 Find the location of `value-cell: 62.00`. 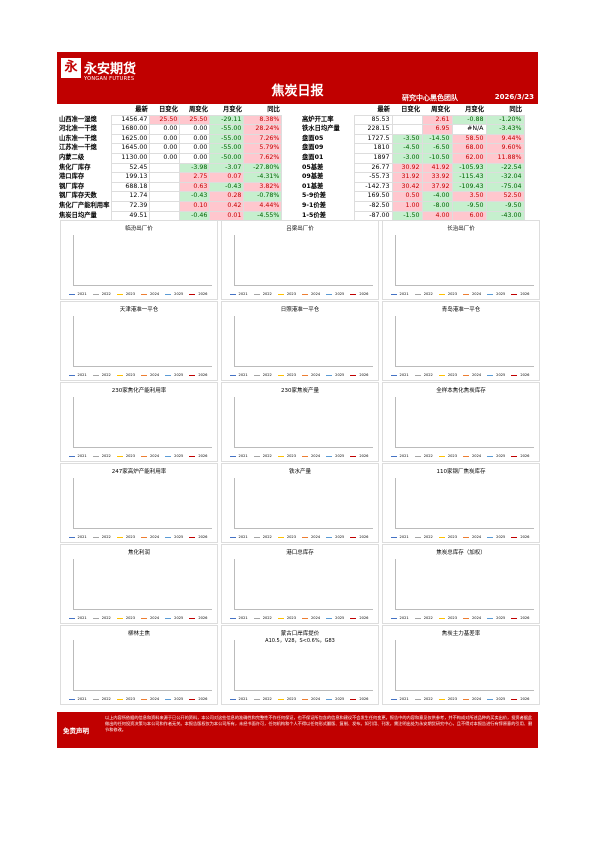

value-cell: 62.00 is located at coordinates (469, 158).